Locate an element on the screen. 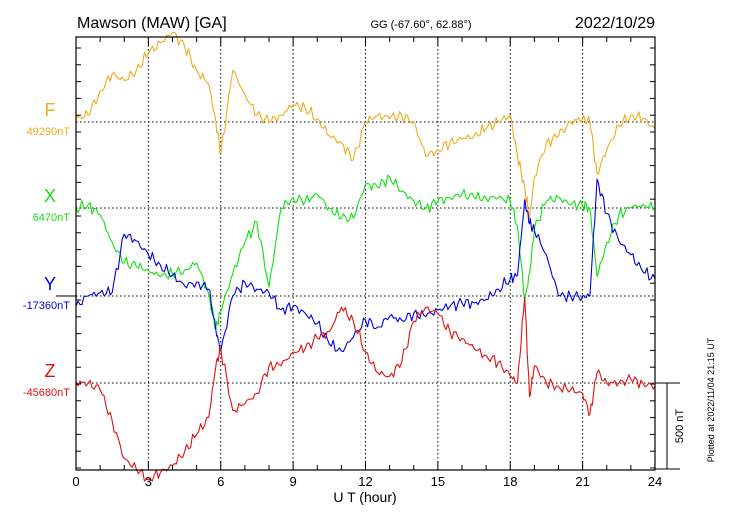  series-name-x: X is located at coordinates (50, 196).